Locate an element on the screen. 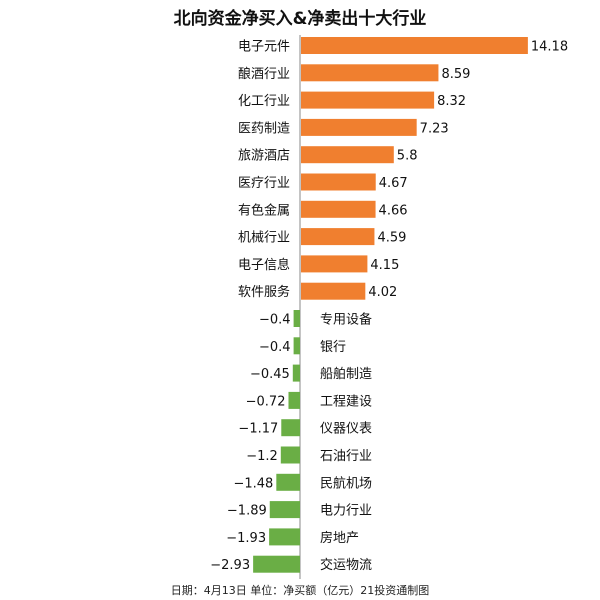 The image size is (600, 600). value-label: −1.2 is located at coordinates (262, 456).